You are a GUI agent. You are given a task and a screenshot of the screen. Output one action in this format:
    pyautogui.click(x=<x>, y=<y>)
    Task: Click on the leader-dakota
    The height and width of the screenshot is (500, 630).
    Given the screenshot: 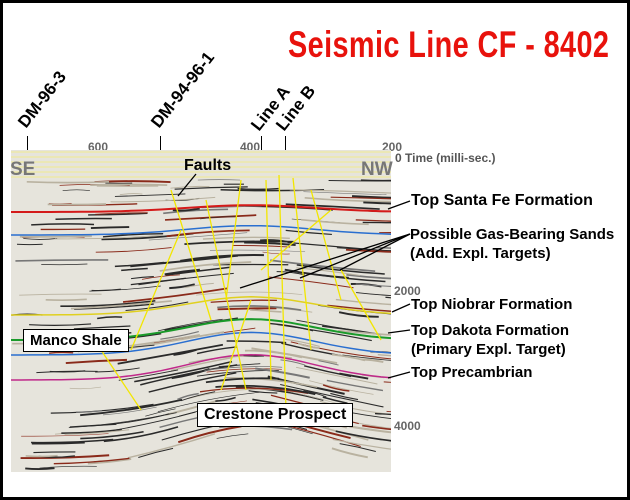 What is the action you would take?
    pyautogui.click(x=399, y=331)
    